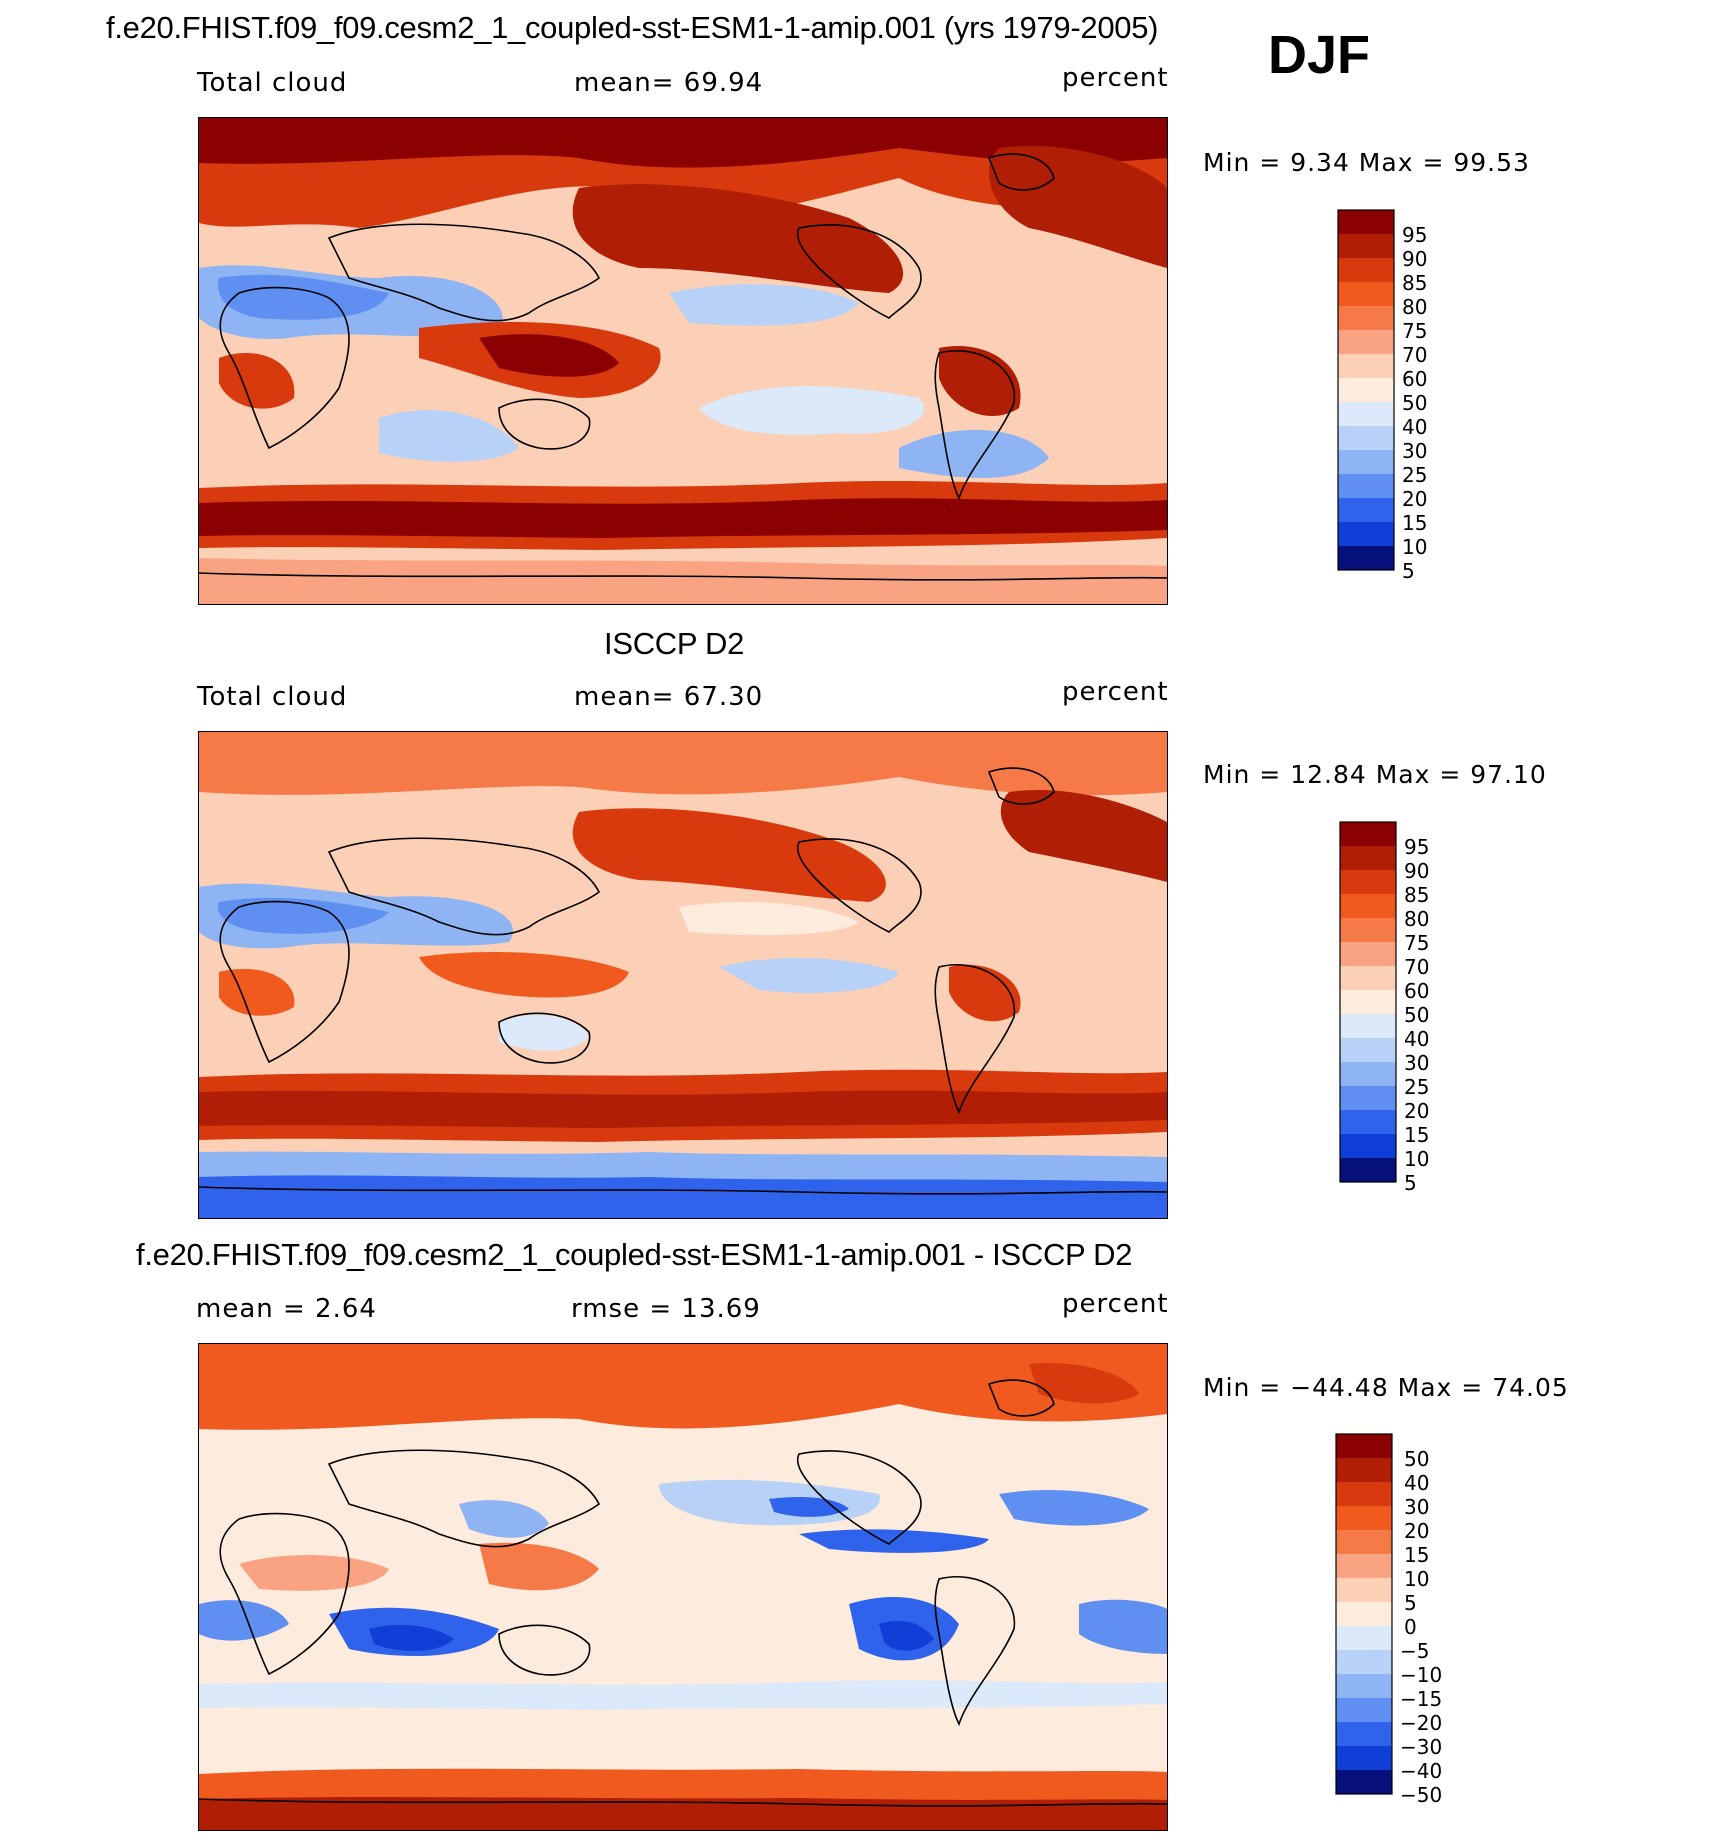  Describe the element at coordinates (674, 643) in the screenshot. I see `panel-obs-title: ISCCP D2` at that location.